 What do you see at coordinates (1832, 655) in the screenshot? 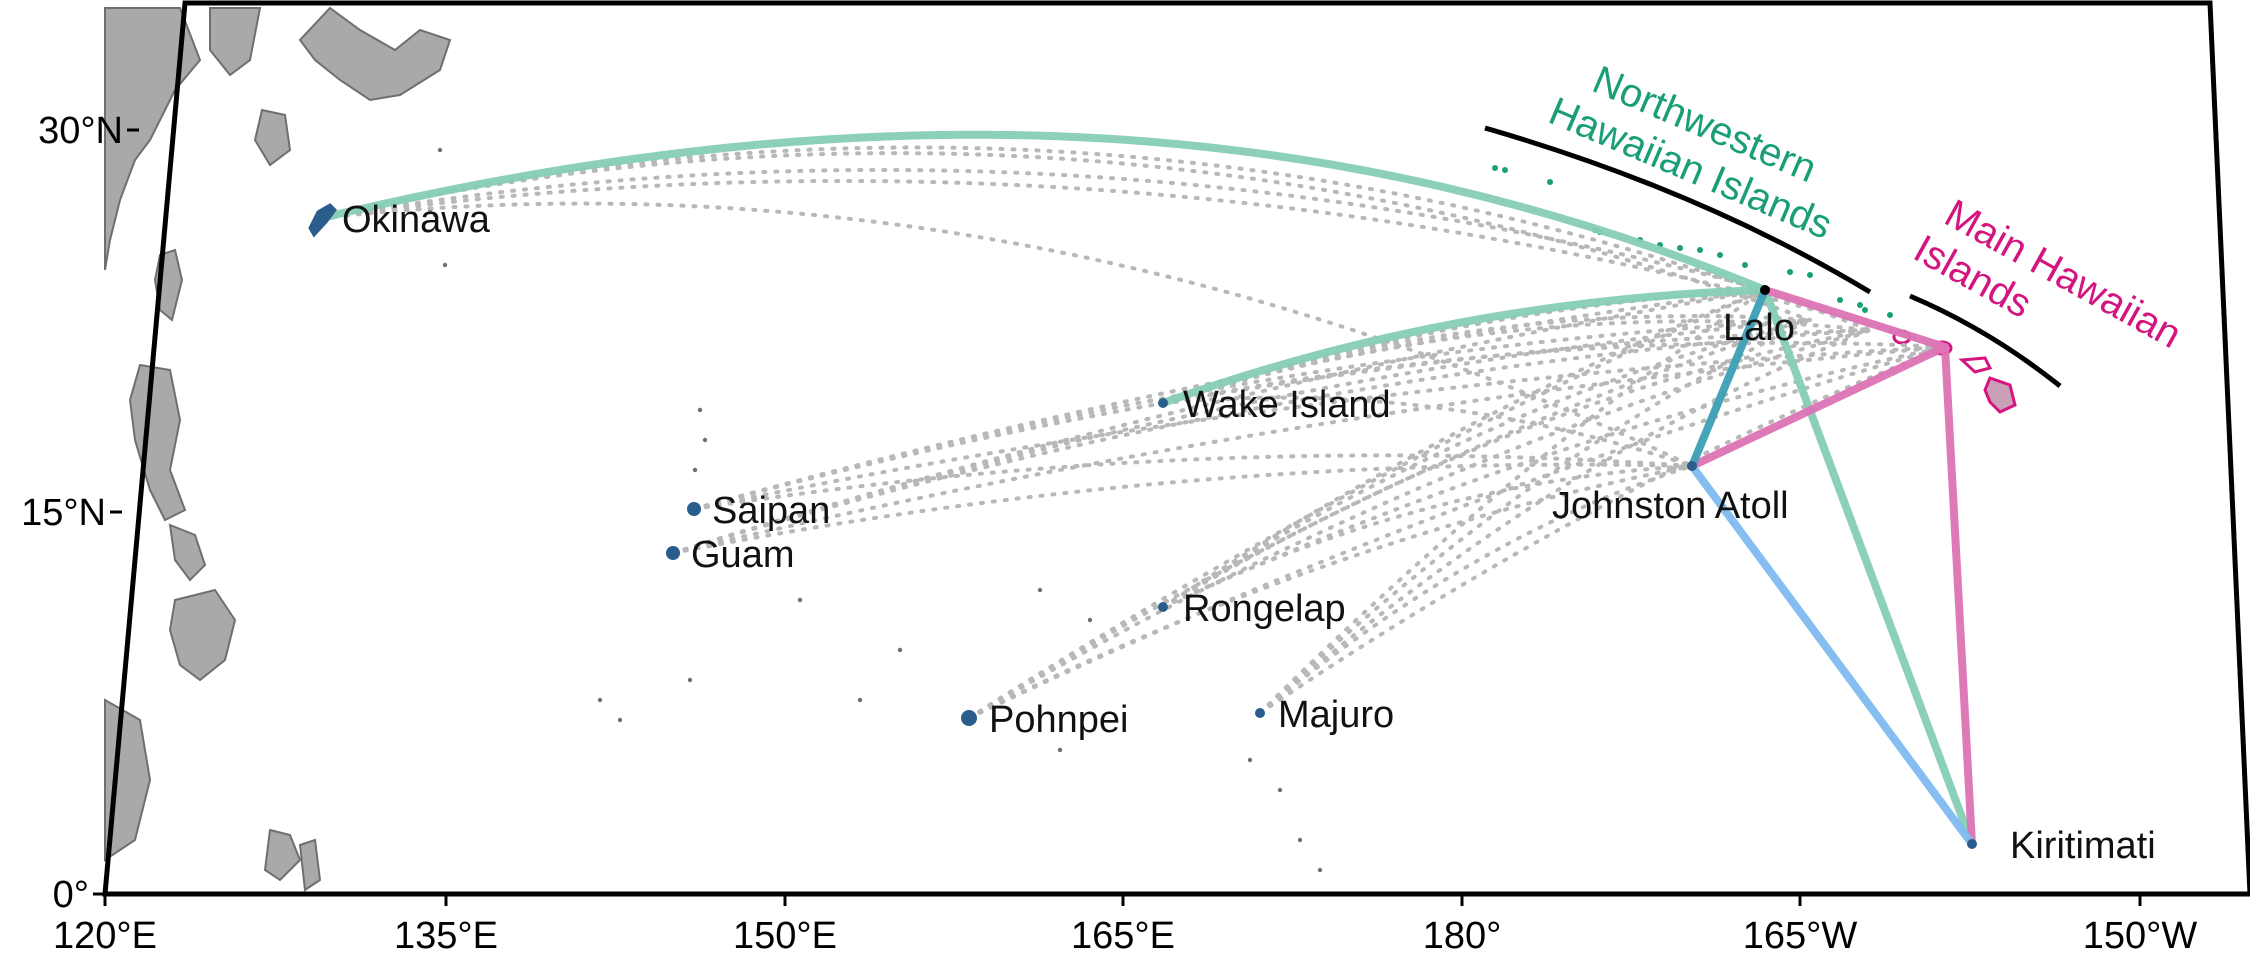
I see `path-johnston-kiritimati` at bounding box center [1832, 655].